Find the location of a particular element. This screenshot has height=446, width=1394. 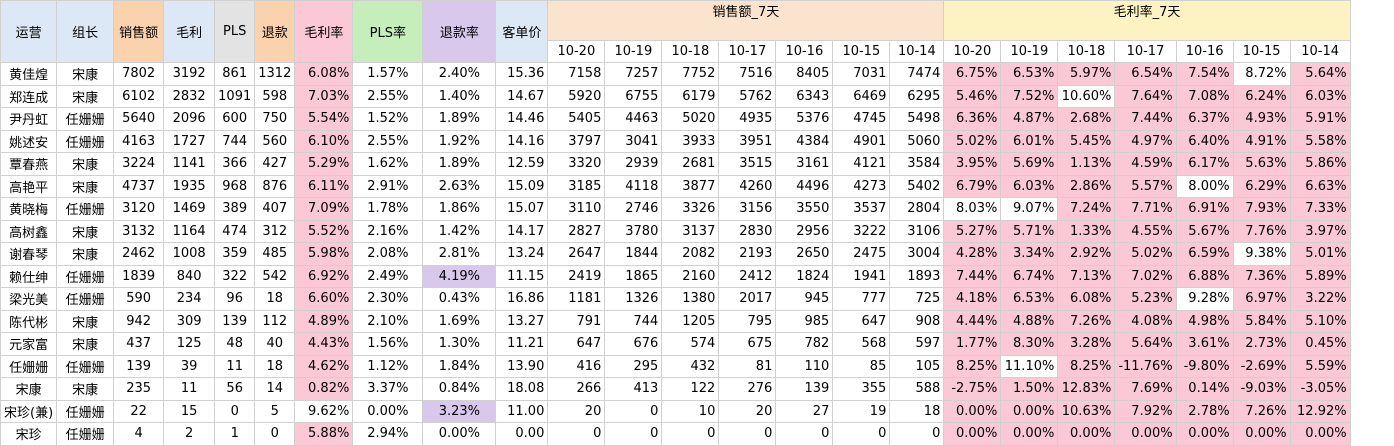

profit-value: 1469 is located at coordinates (189, 209).